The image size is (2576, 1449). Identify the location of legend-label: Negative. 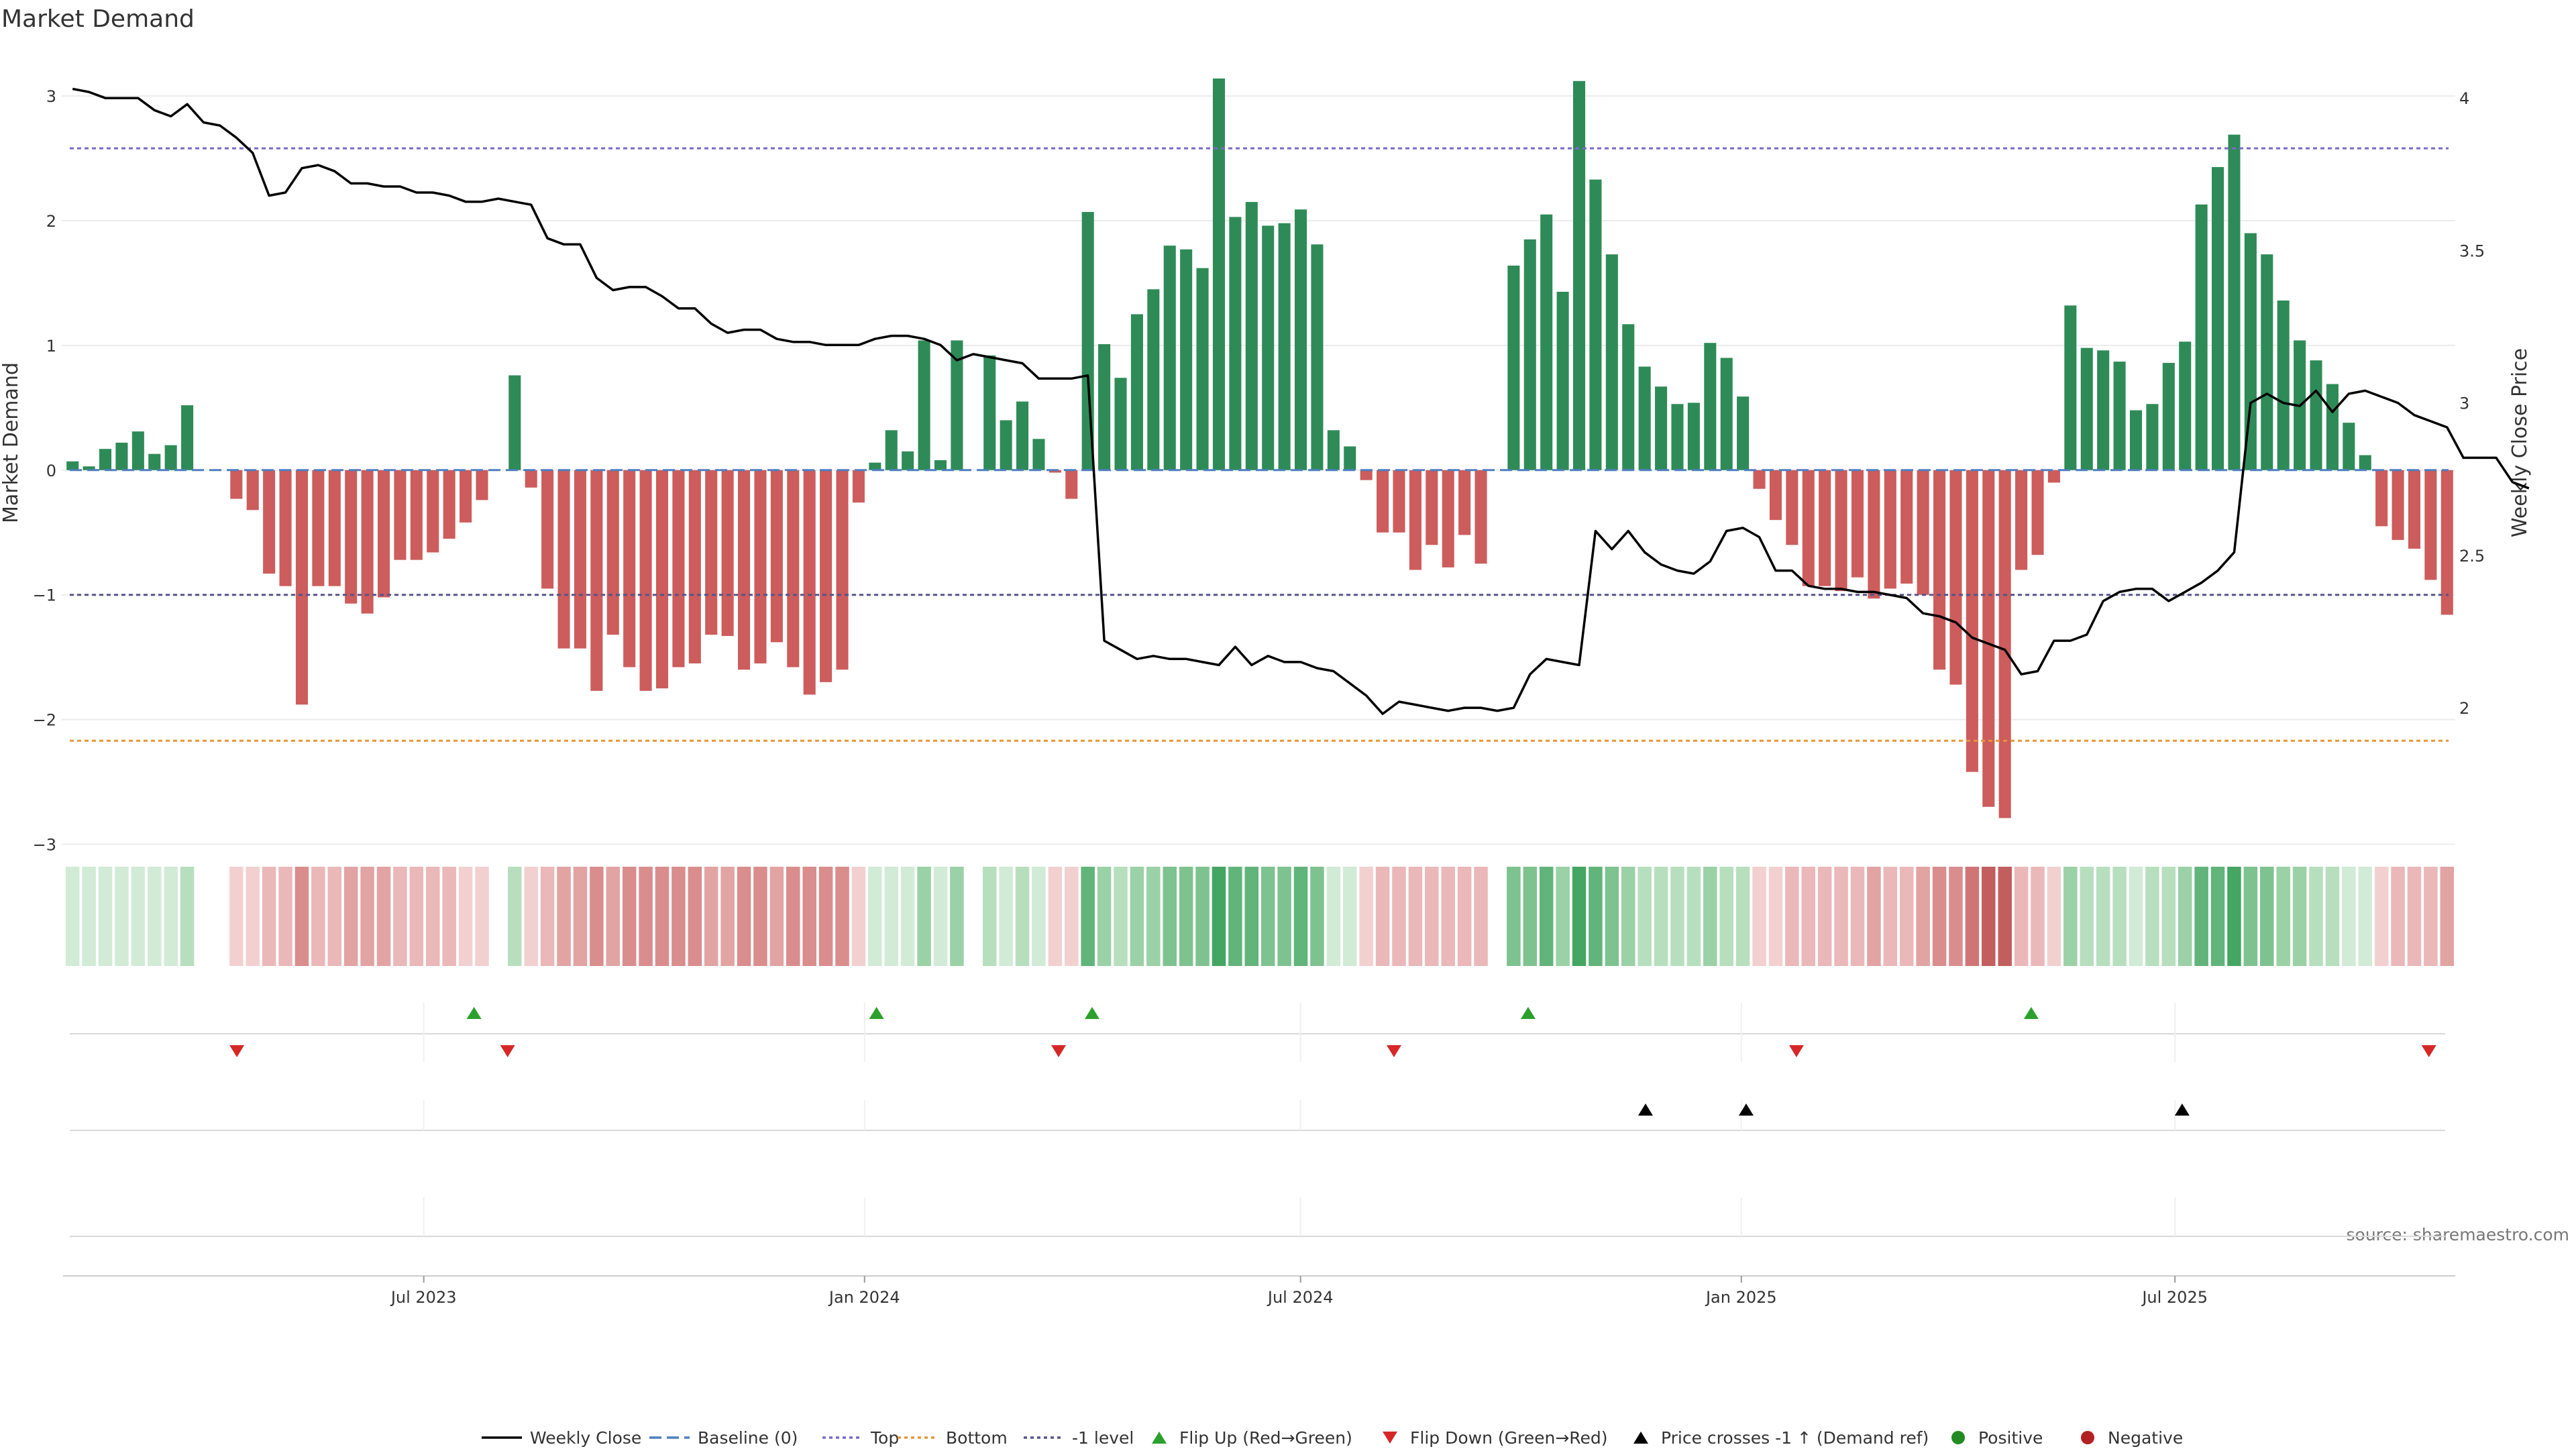
(2145, 1438).